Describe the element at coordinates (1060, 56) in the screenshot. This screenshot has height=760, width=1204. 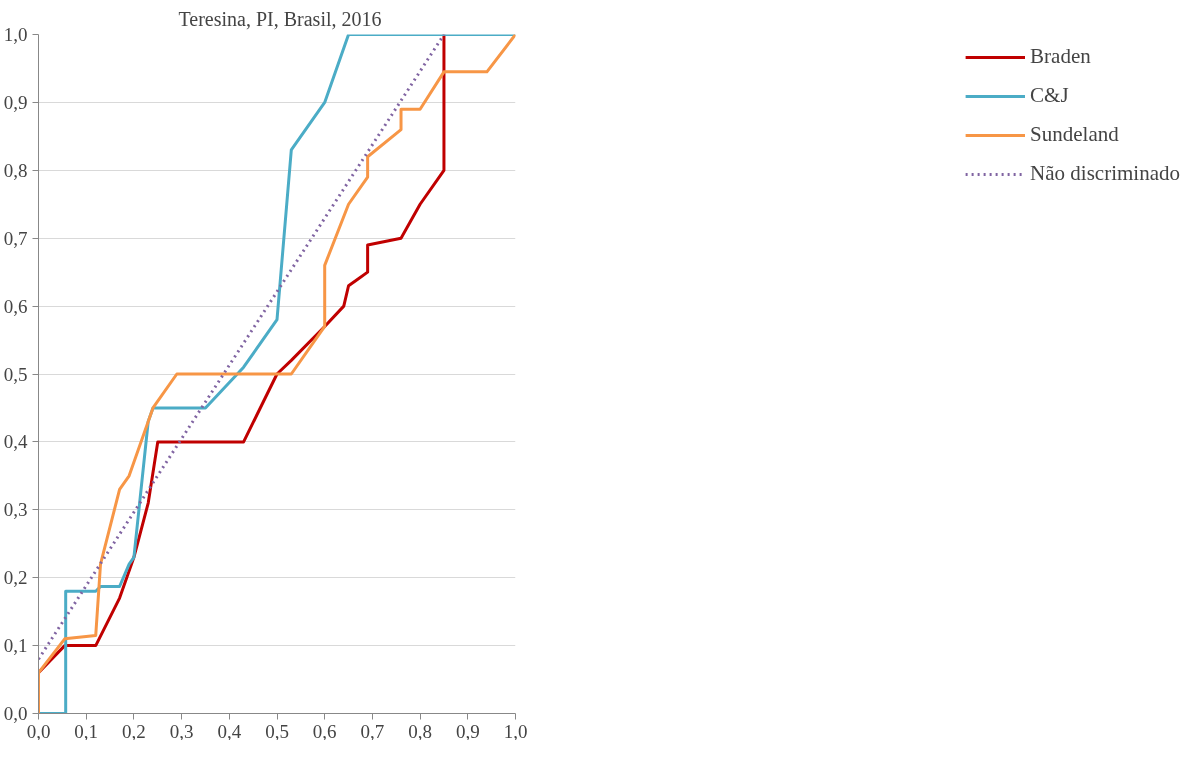
I see `legend-label: Braden` at that location.